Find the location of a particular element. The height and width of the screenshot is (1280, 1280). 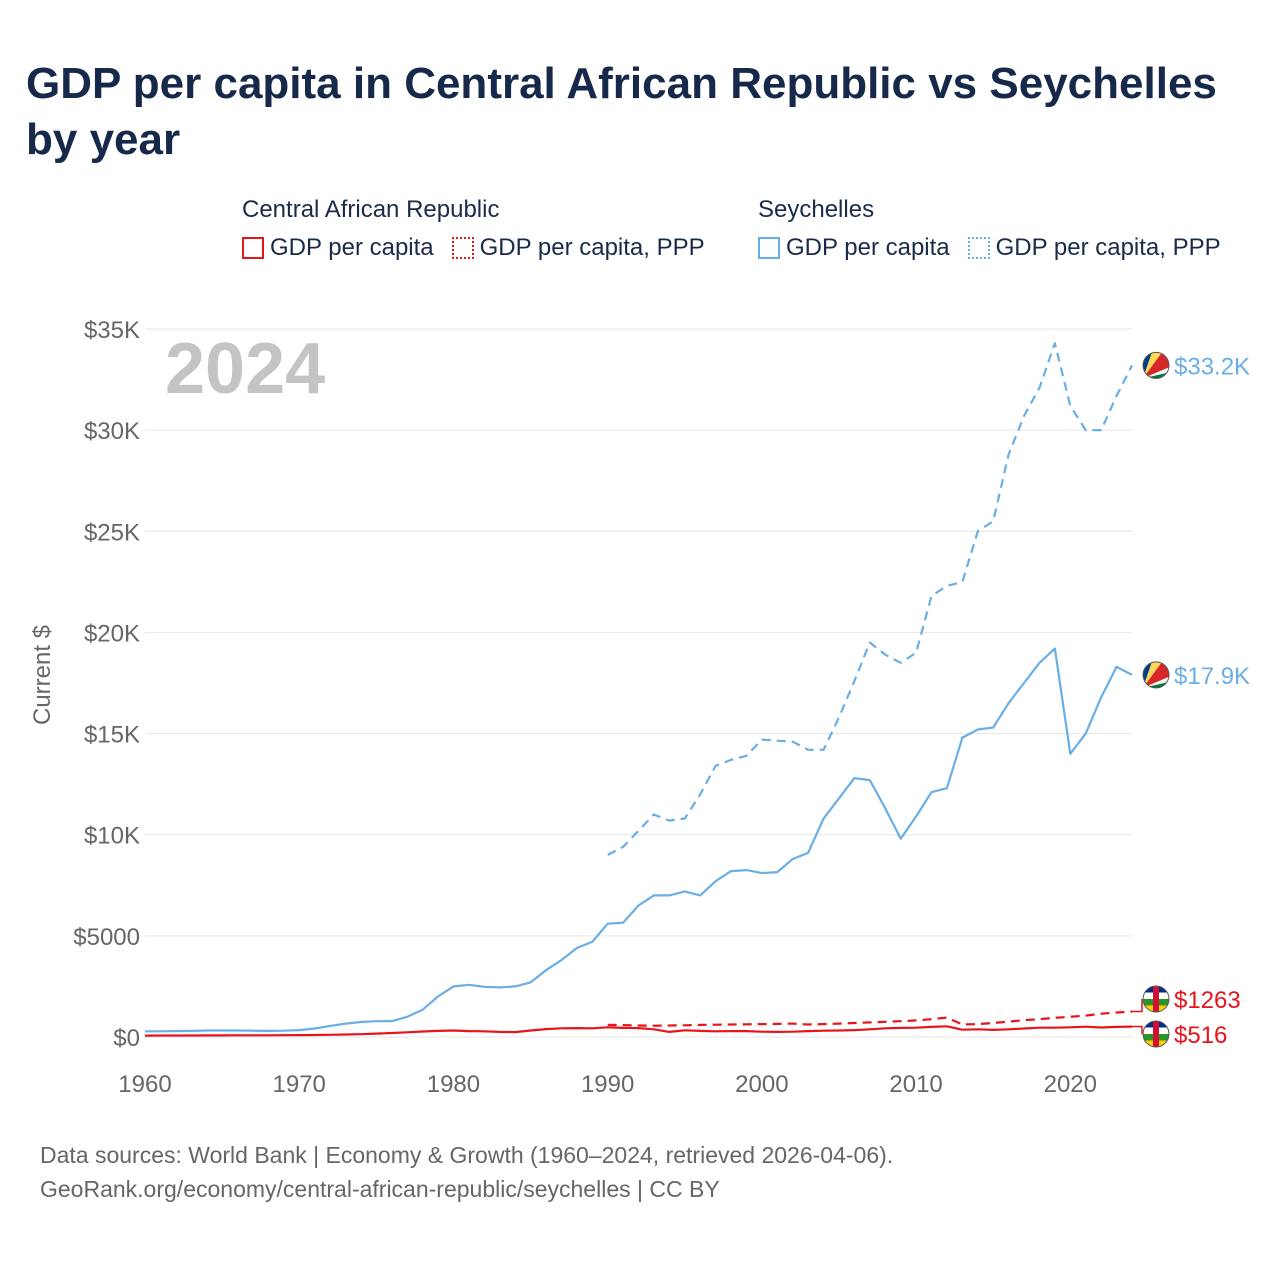

year-watermark: 2024 is located at coordinates (245, 369).